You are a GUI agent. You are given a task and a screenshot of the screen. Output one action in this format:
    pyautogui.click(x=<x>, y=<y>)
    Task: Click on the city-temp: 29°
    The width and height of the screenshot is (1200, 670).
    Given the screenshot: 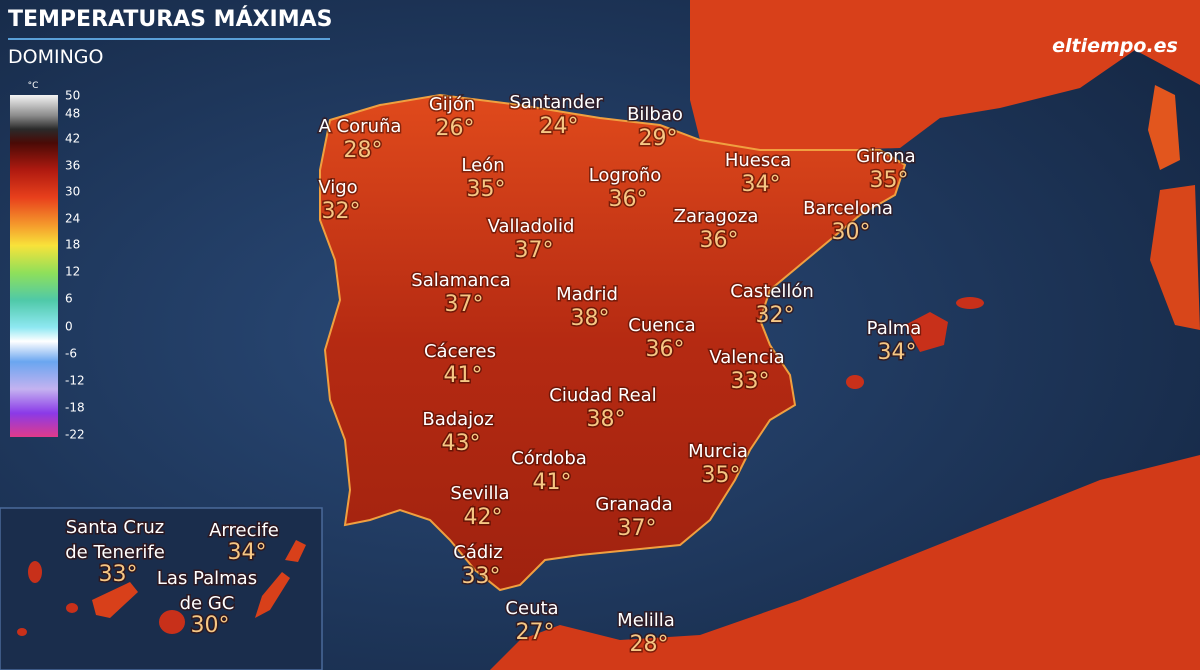 What is the action you would take?
    pyautogui.click(x=658, y=138)
    